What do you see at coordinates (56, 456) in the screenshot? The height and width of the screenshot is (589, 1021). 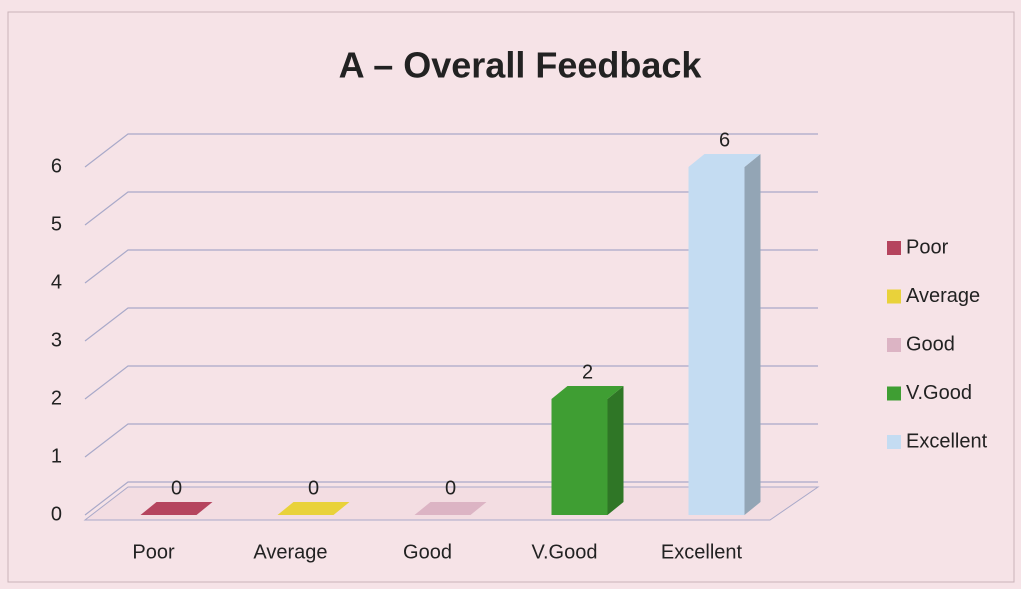 I see `y-tick-label: 1` at bounding box center [56, 456].